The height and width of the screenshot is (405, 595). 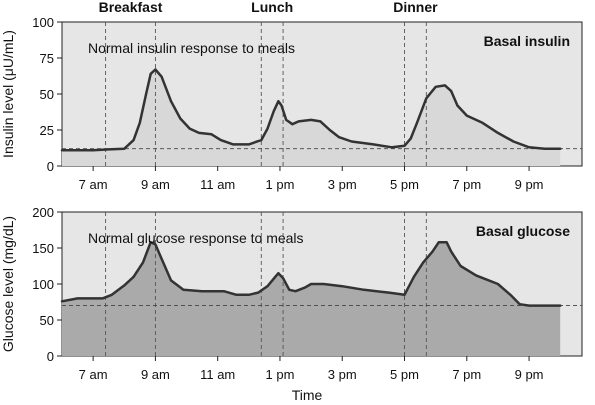 I want to click on insulin-x-tick-label: 9 am, so click(x=155, y=184).